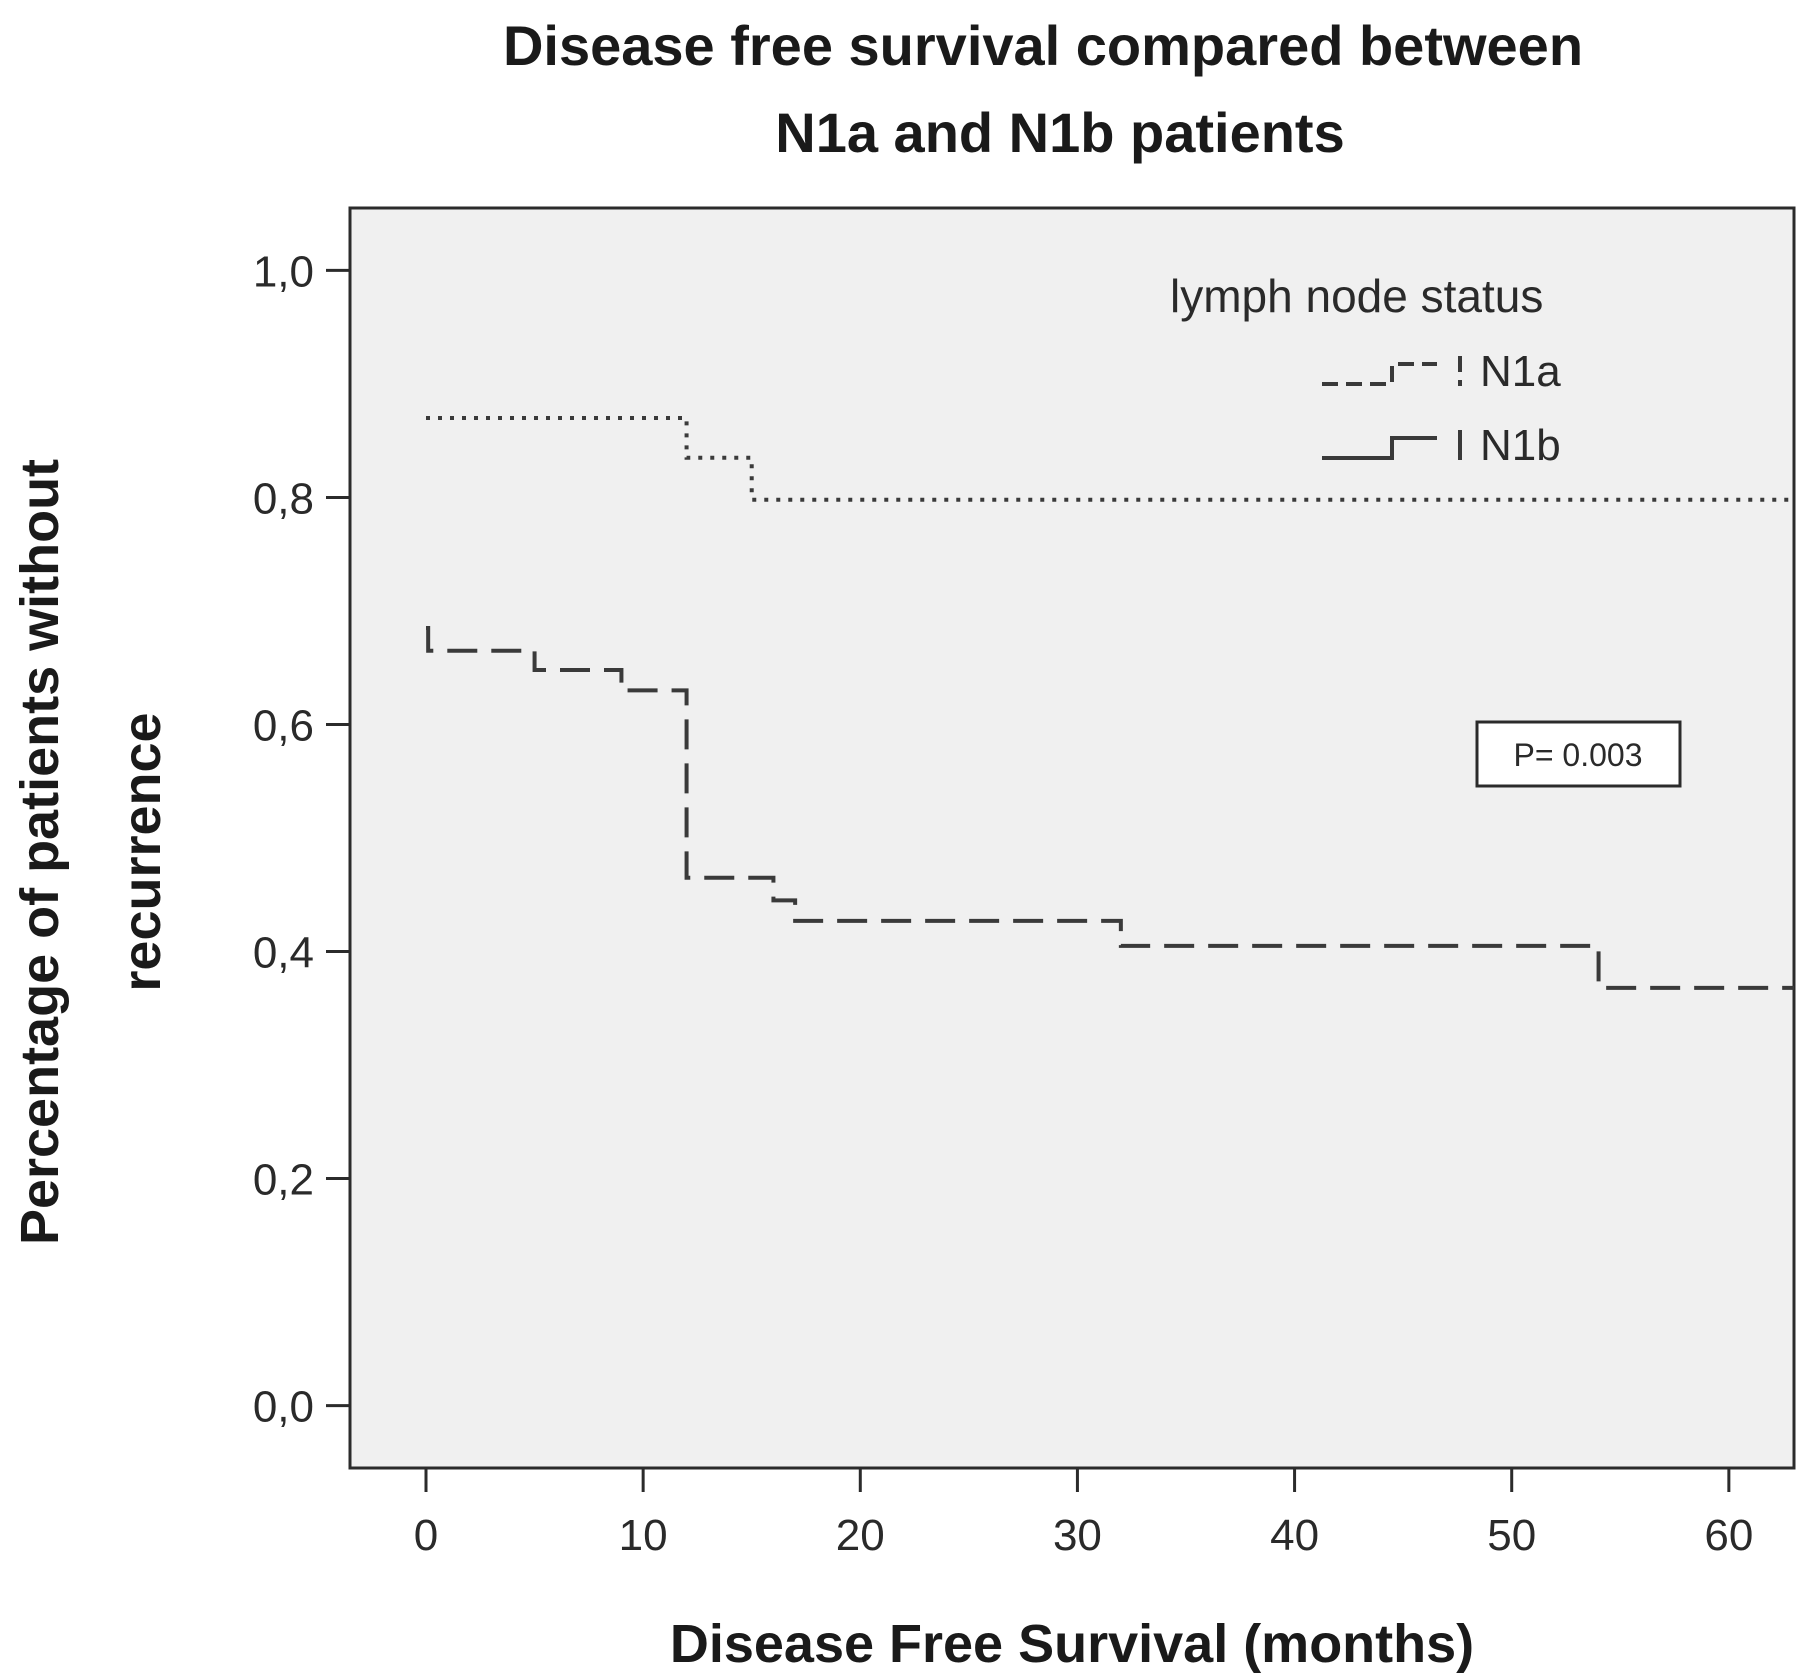  Describe the element at coordinates (1392, 371) in the screenshot. I see `legend-swatch-n1a` at that location.